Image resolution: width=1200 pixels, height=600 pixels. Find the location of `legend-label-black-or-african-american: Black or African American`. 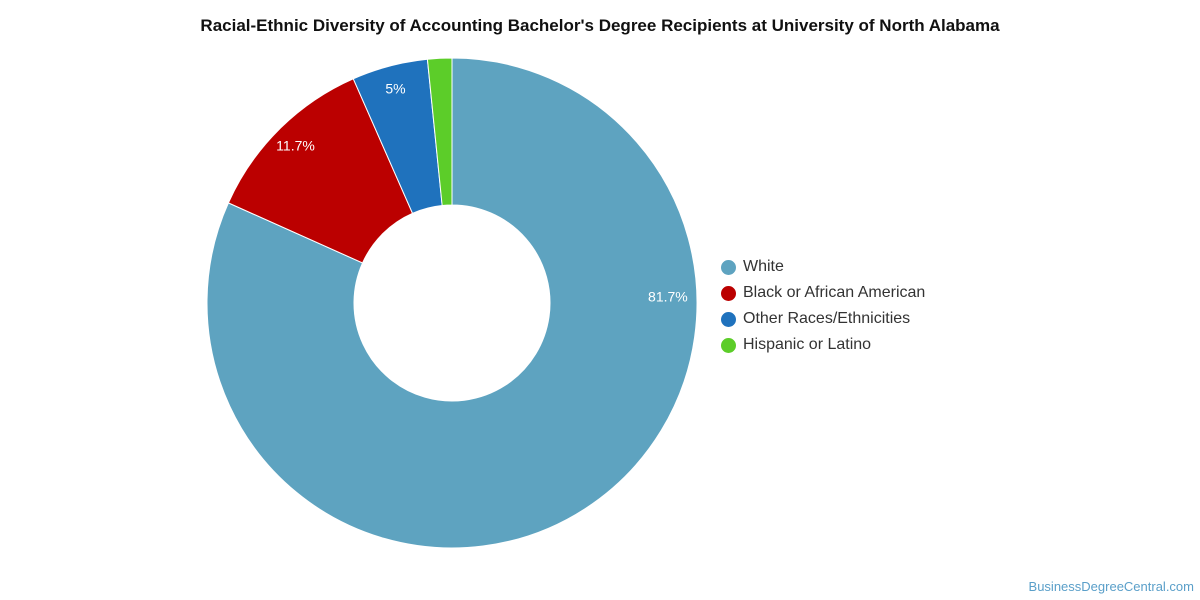

legend-label-black-or-african-american: Black or African American is located at coordinates (834, 292).